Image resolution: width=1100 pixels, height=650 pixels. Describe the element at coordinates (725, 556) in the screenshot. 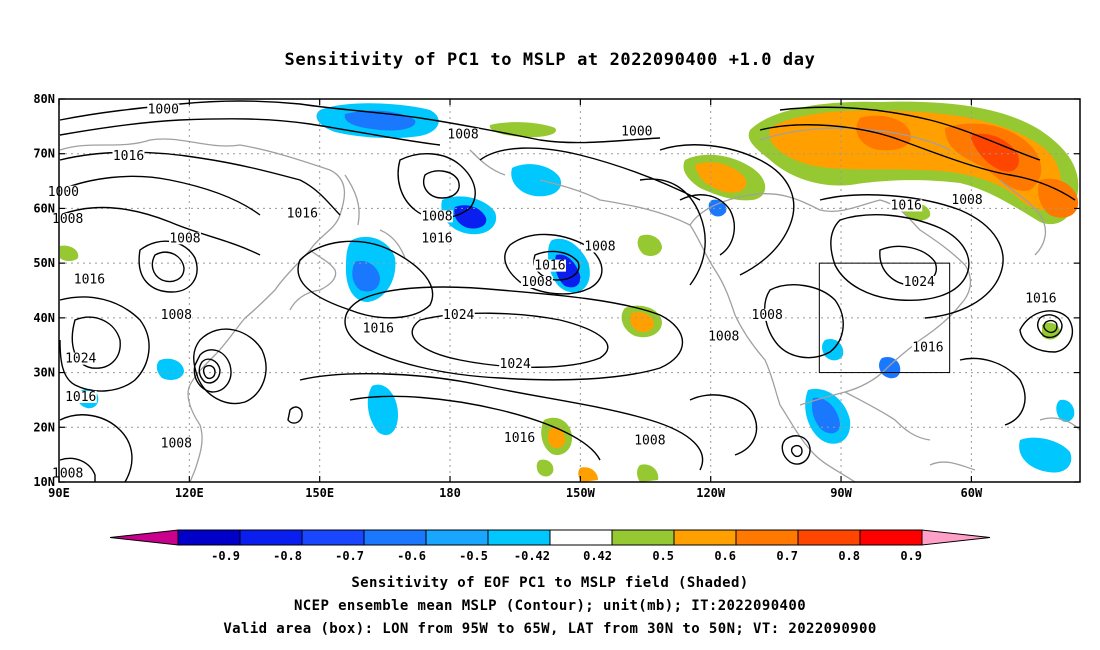

I see `colorbar-label: 0.6` at that location.